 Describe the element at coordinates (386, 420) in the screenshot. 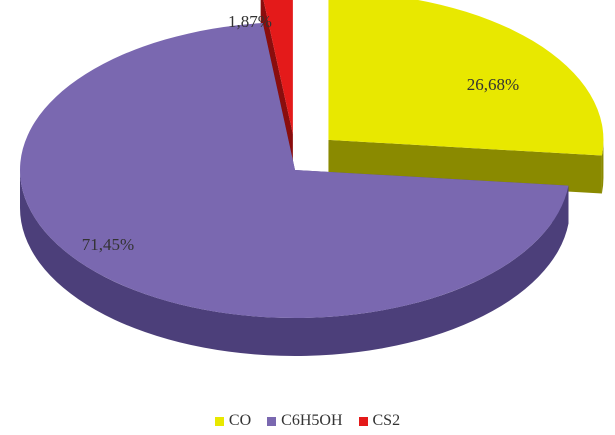

I see `legend-label-cs2: CS2` at that location.